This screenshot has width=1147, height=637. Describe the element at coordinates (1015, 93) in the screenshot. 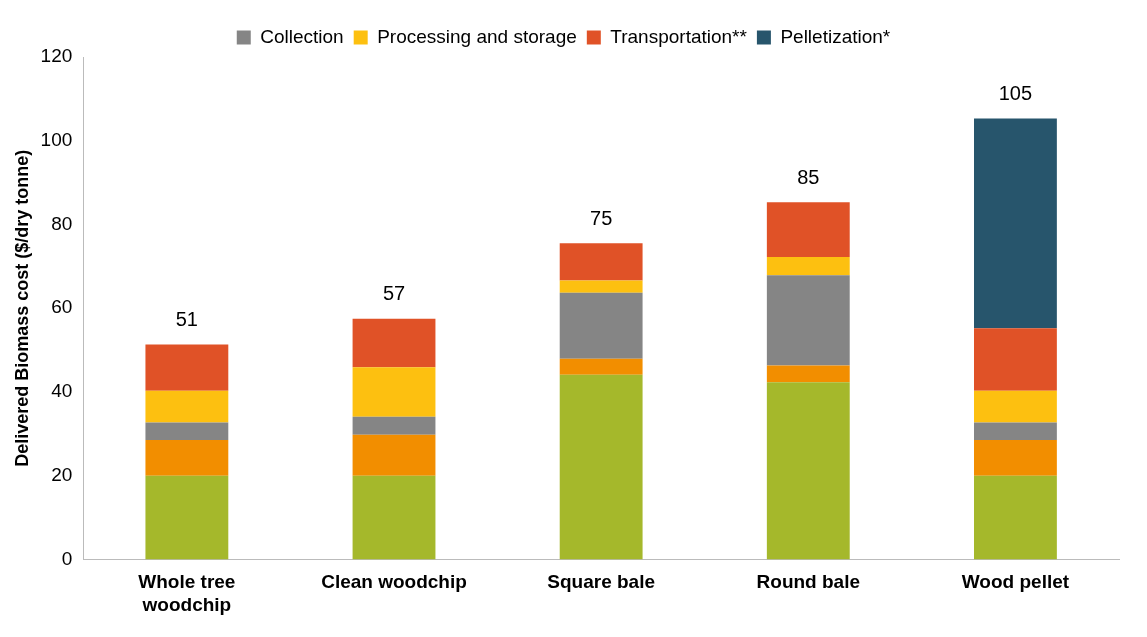

I see `total-label: 105` at that location.